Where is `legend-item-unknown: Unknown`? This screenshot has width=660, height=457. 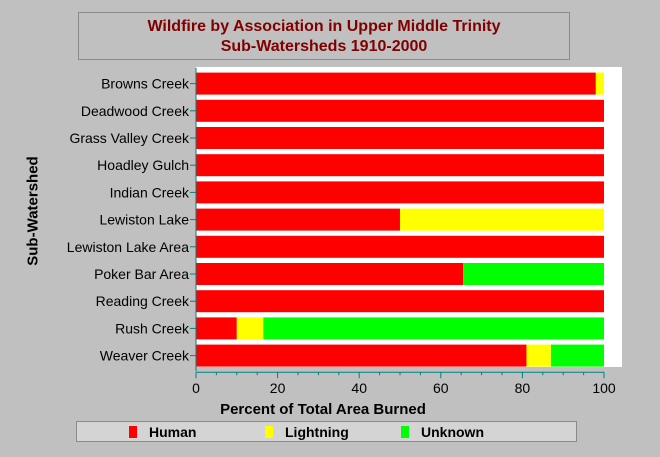
legend-item-unknown: Unknown is located at coordinates (442, 432).